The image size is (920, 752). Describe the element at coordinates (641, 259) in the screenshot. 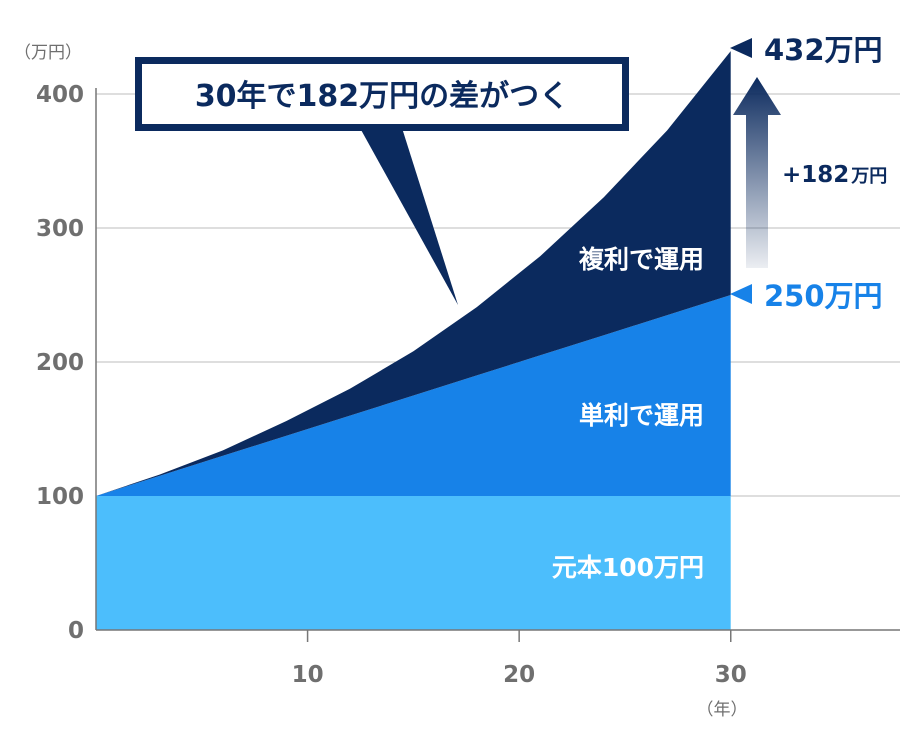

I see `series-label-compound: 複利で運用` at that location.